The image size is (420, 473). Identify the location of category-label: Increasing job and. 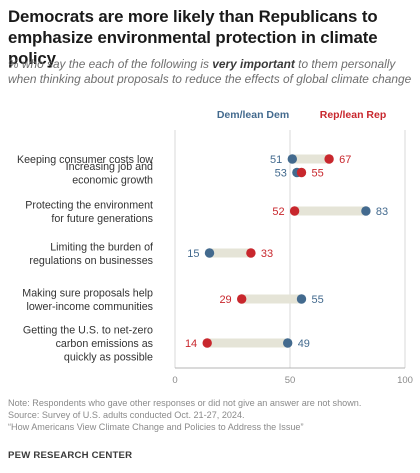
(109, 167).